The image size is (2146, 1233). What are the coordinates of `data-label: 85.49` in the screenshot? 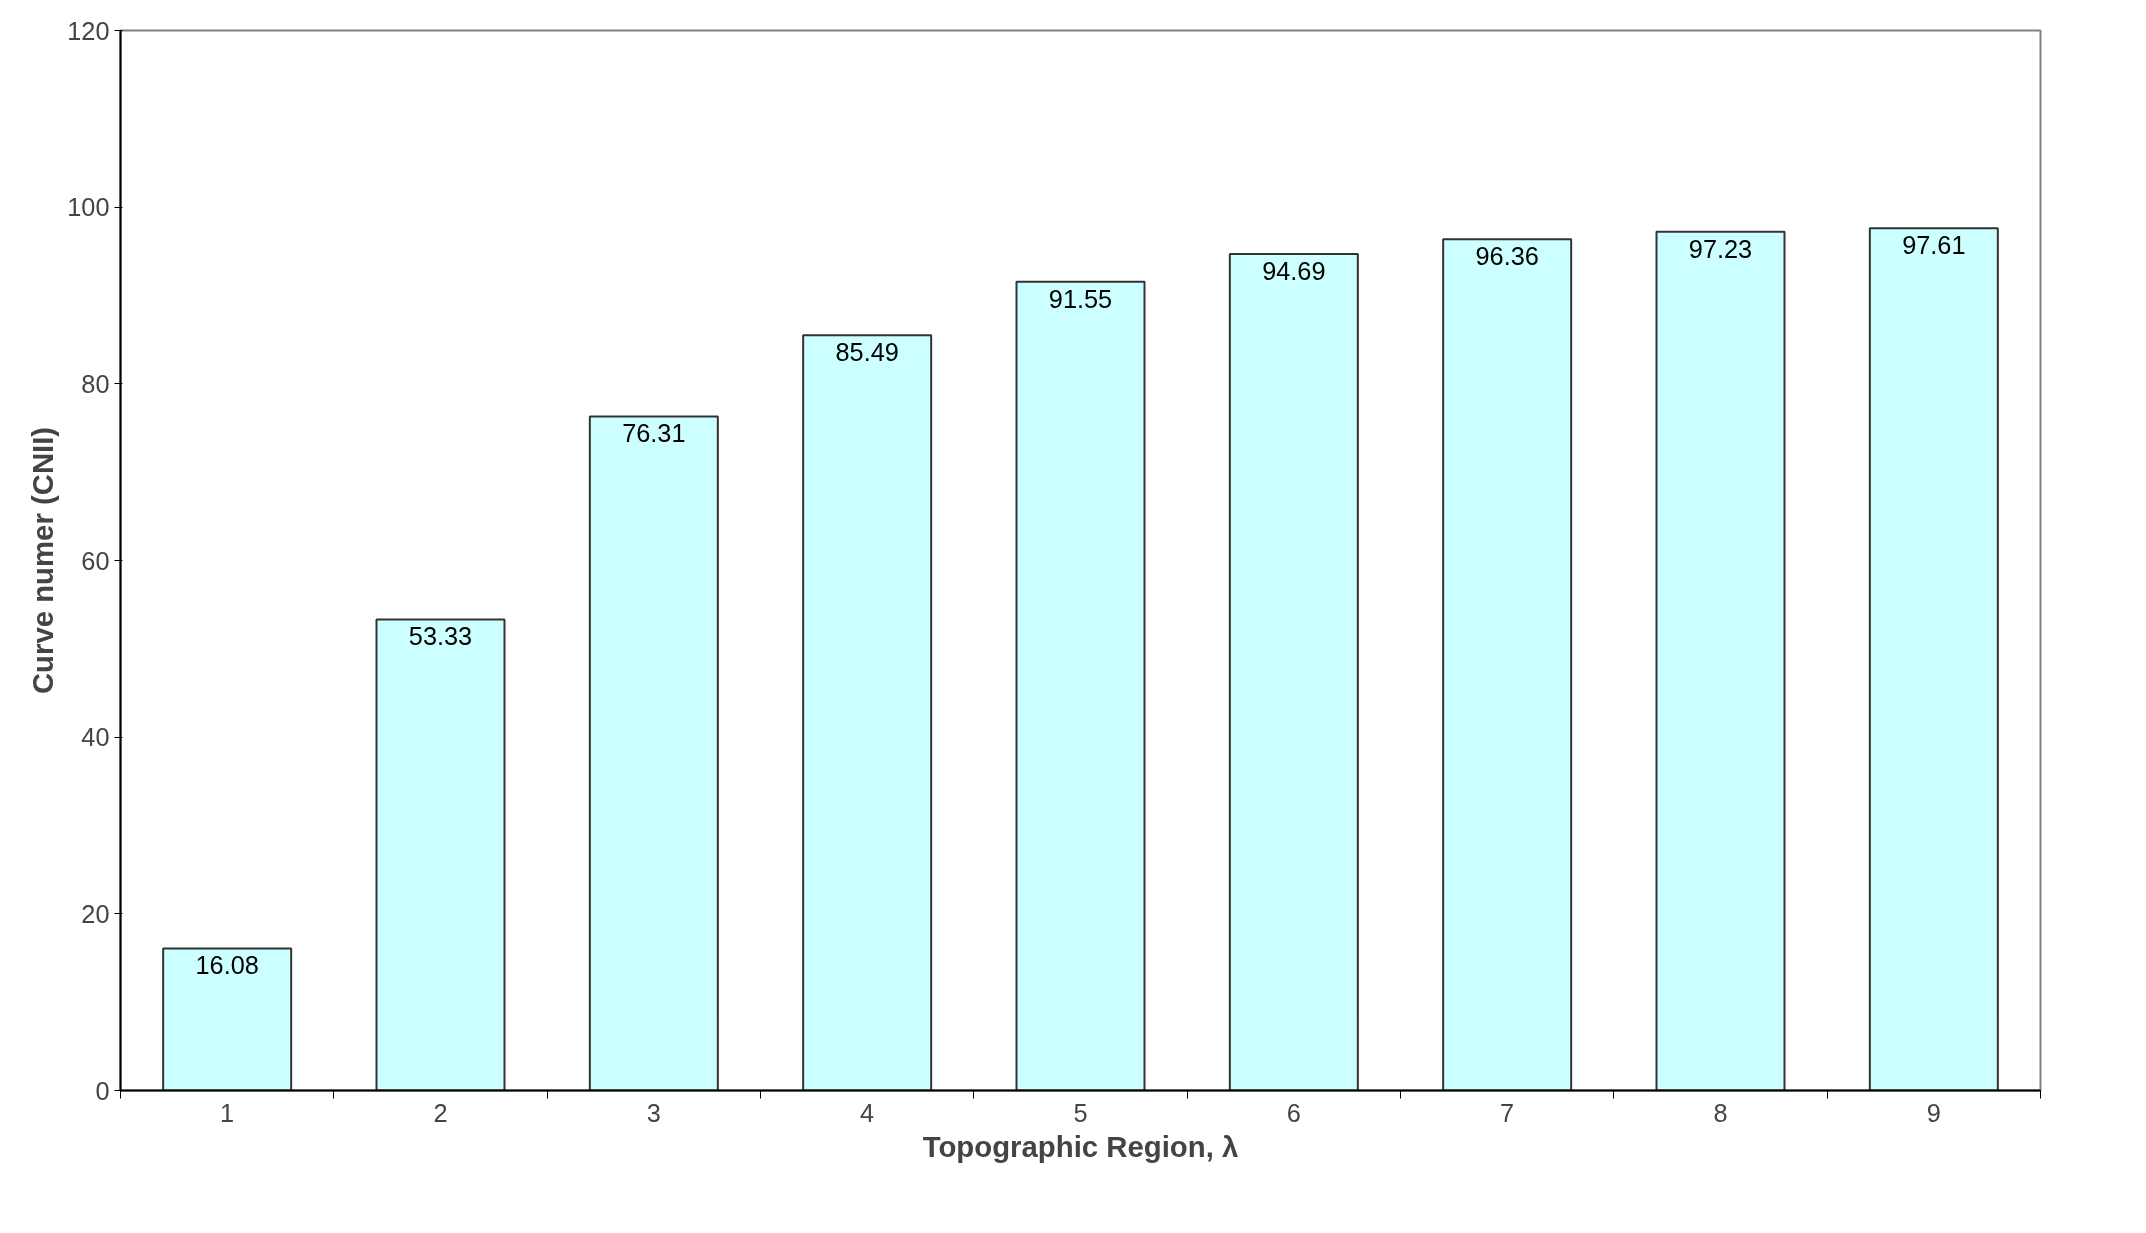 It's located at (867, 352).